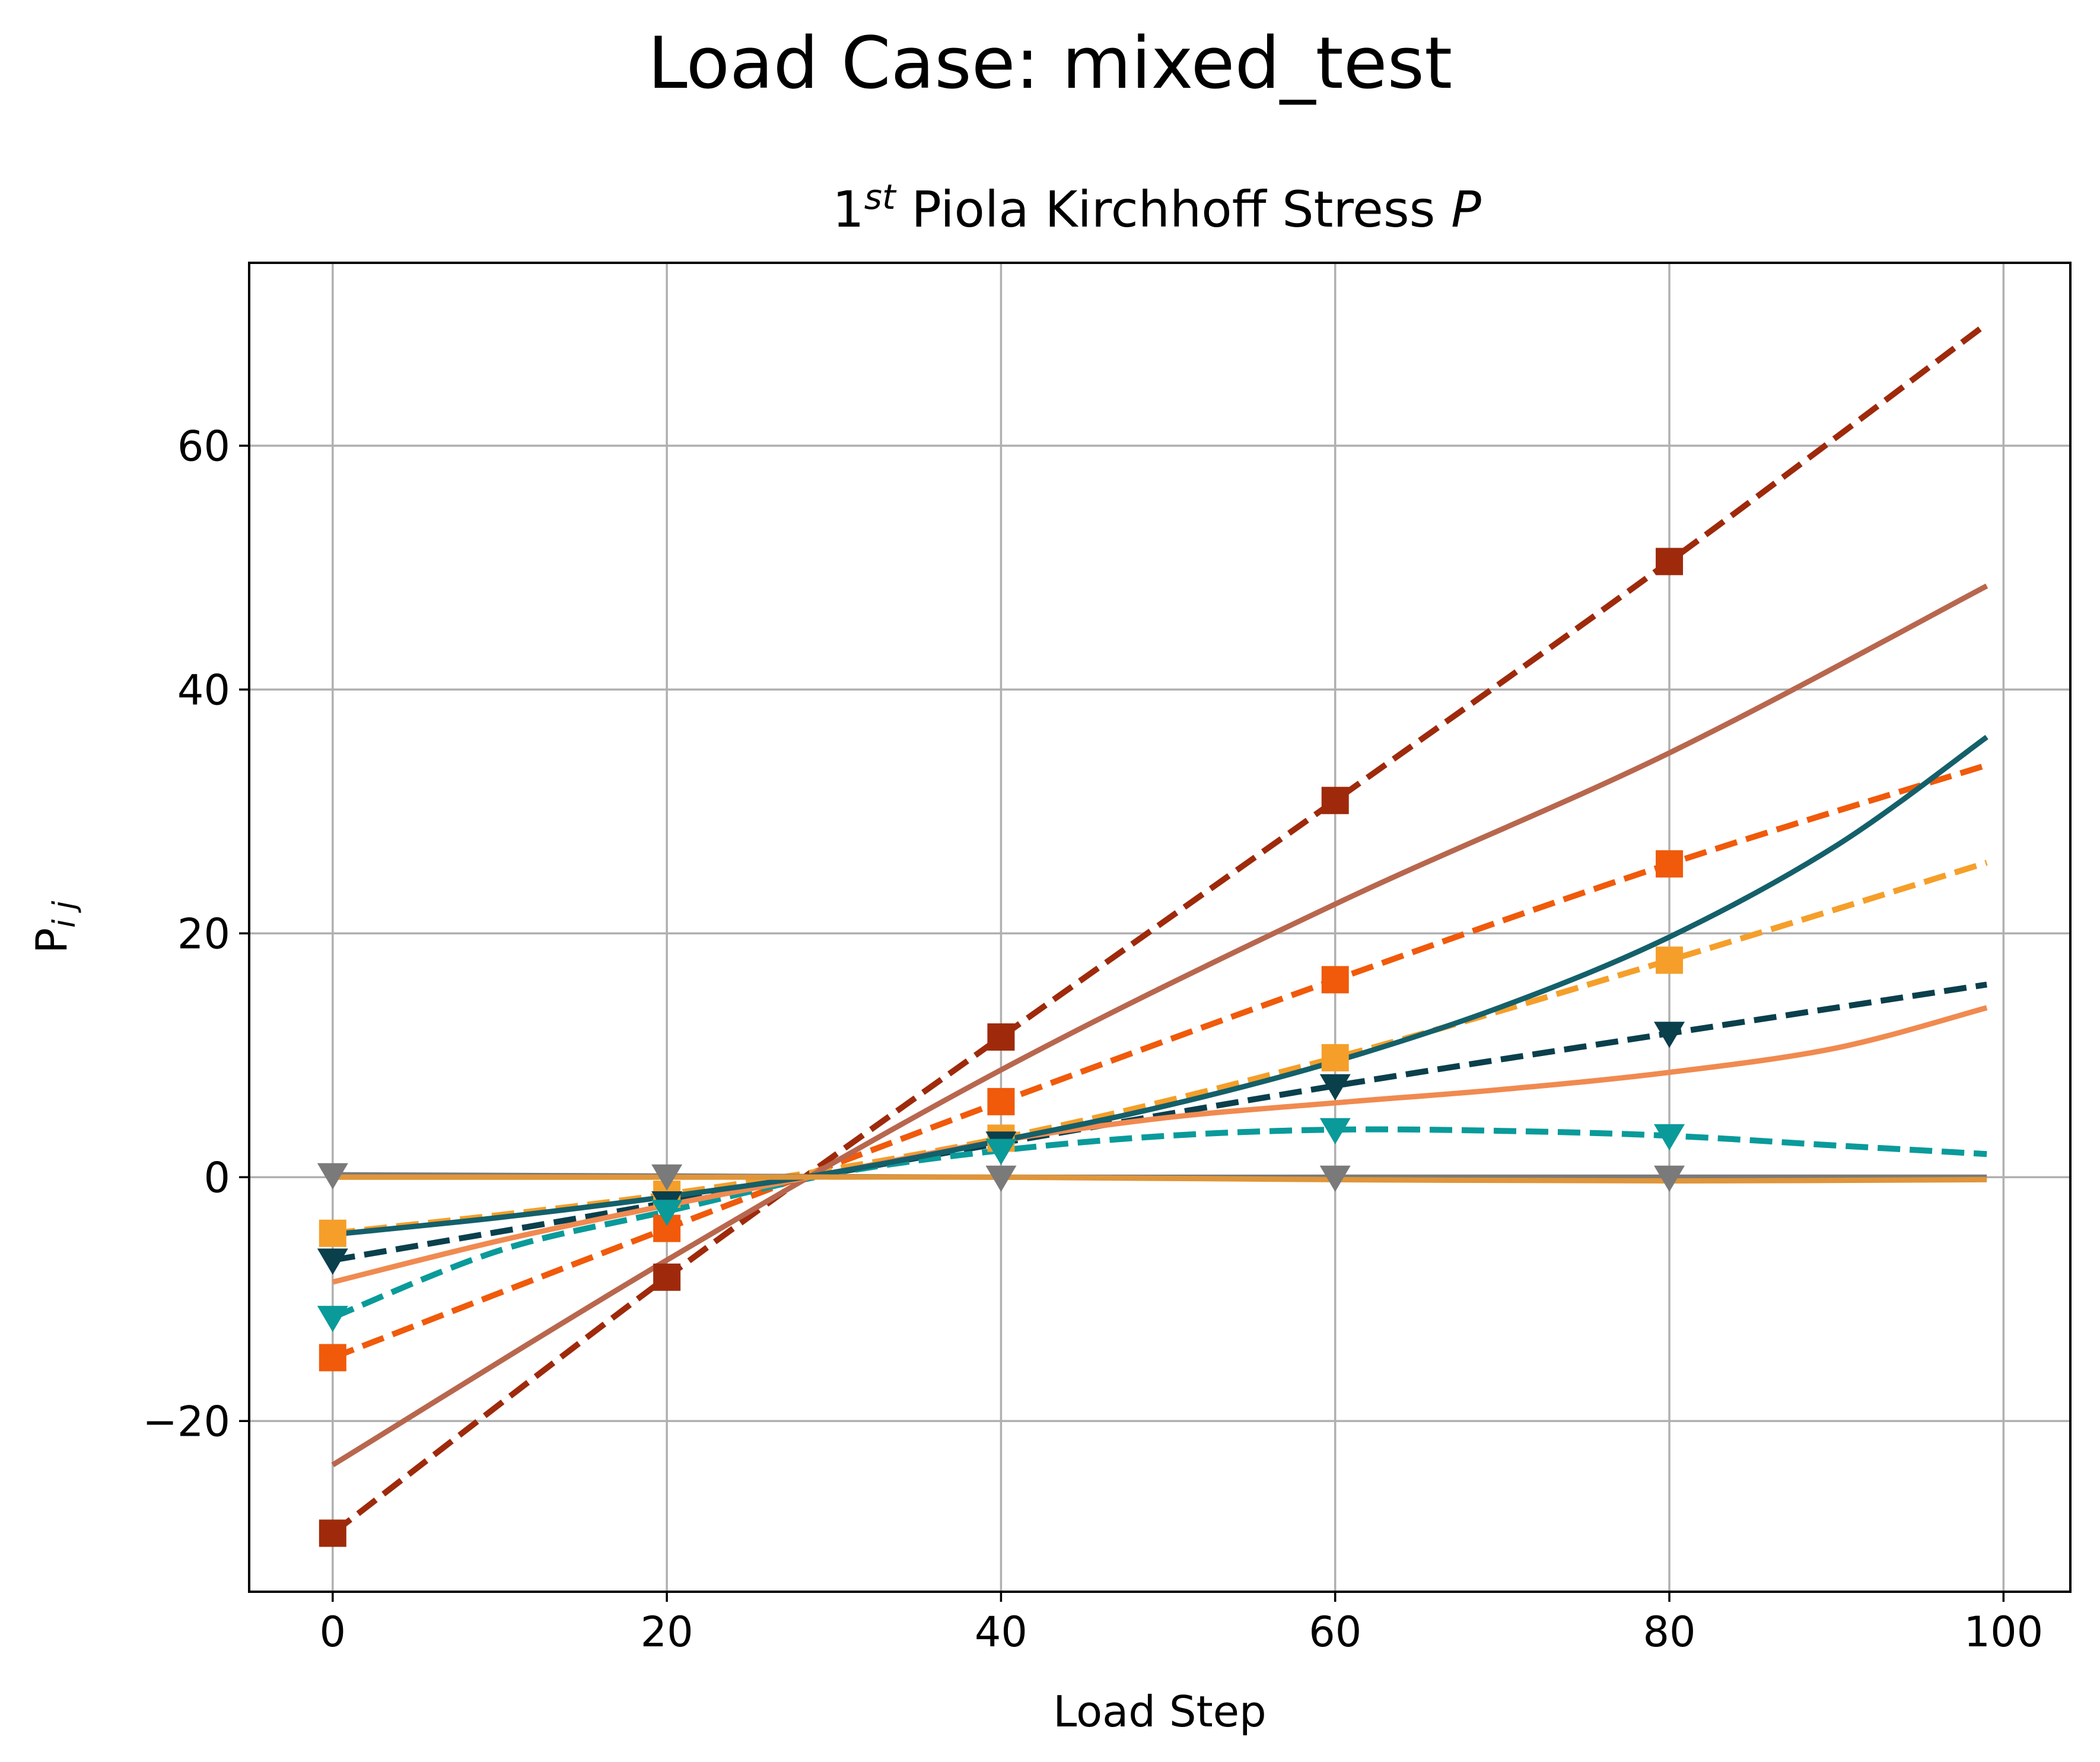 This screenshot has width=2100, height=1762. I want to click on chart-title-rest: Piola Kirchhoff Stress, so click(1173, 209).